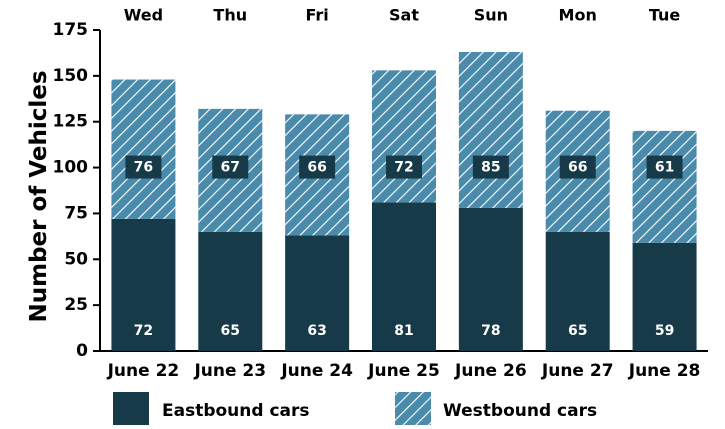  I want to click on x-tick-label: June 27, so click(577, 371).